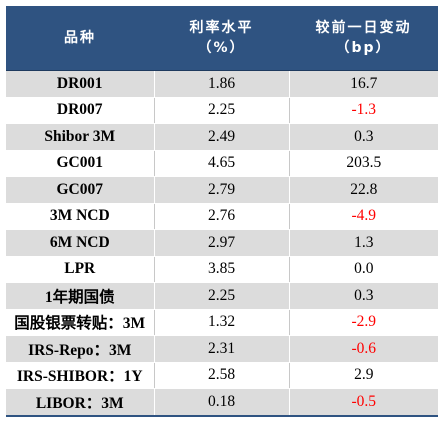  I want to click on header-rate-level: 利率水平 （%）, so click(221, 38).